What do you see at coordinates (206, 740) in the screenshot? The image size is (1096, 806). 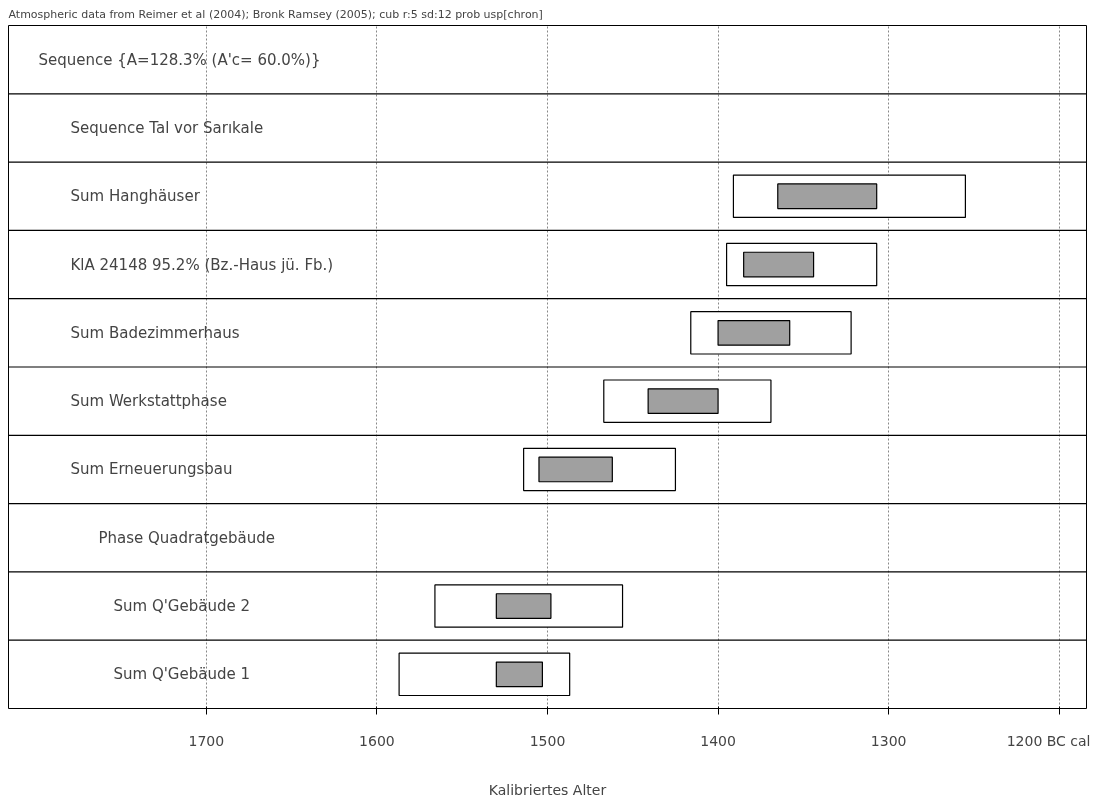 I see `x-tick-label: 1700` at bounding box center [206, 740].